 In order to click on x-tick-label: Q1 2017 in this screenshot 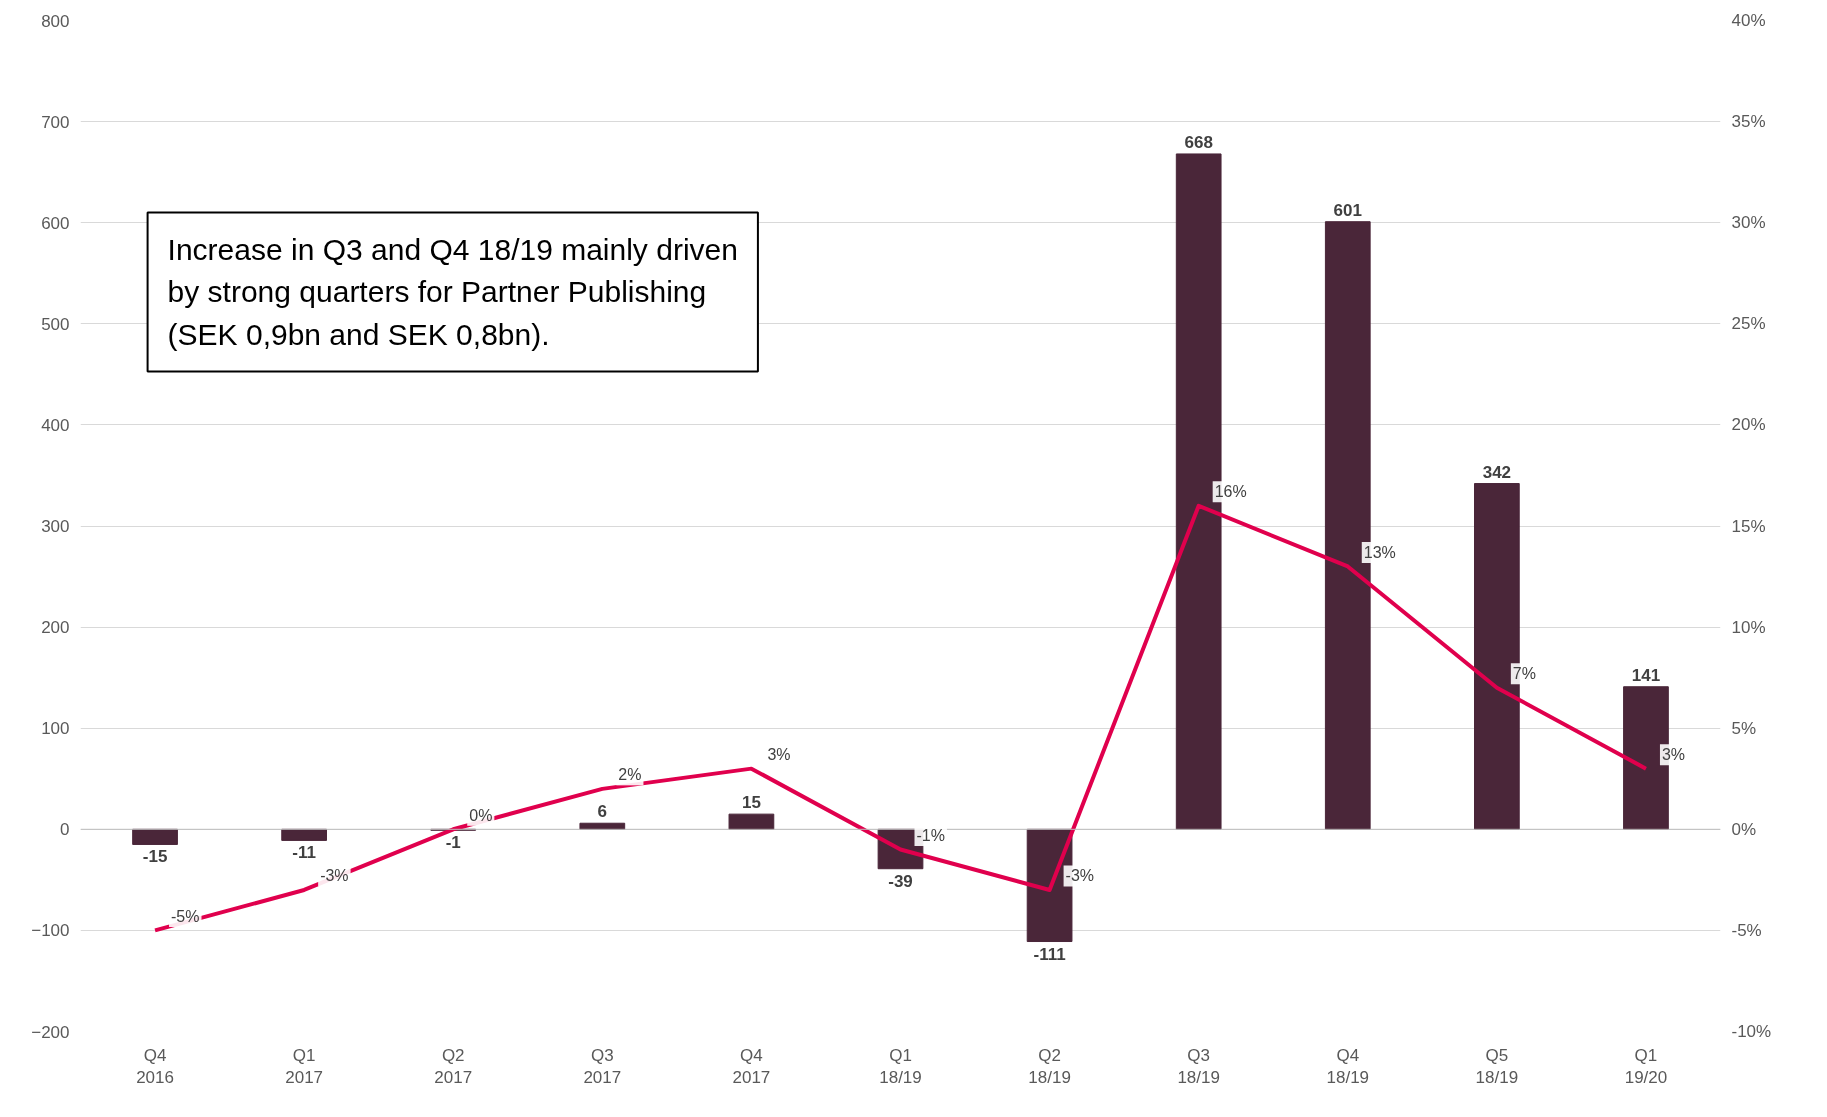, I will do `click(304, 1066)`.